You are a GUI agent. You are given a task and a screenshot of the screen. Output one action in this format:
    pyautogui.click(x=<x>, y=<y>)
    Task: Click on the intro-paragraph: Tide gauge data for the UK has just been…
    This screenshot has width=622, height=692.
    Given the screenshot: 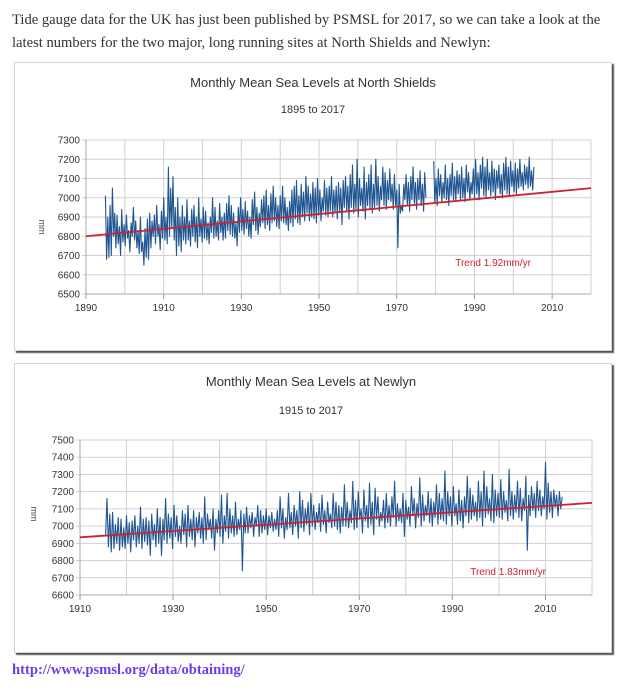 What is the action you would take?
    pyautogui.click(x=306, y=31)
    